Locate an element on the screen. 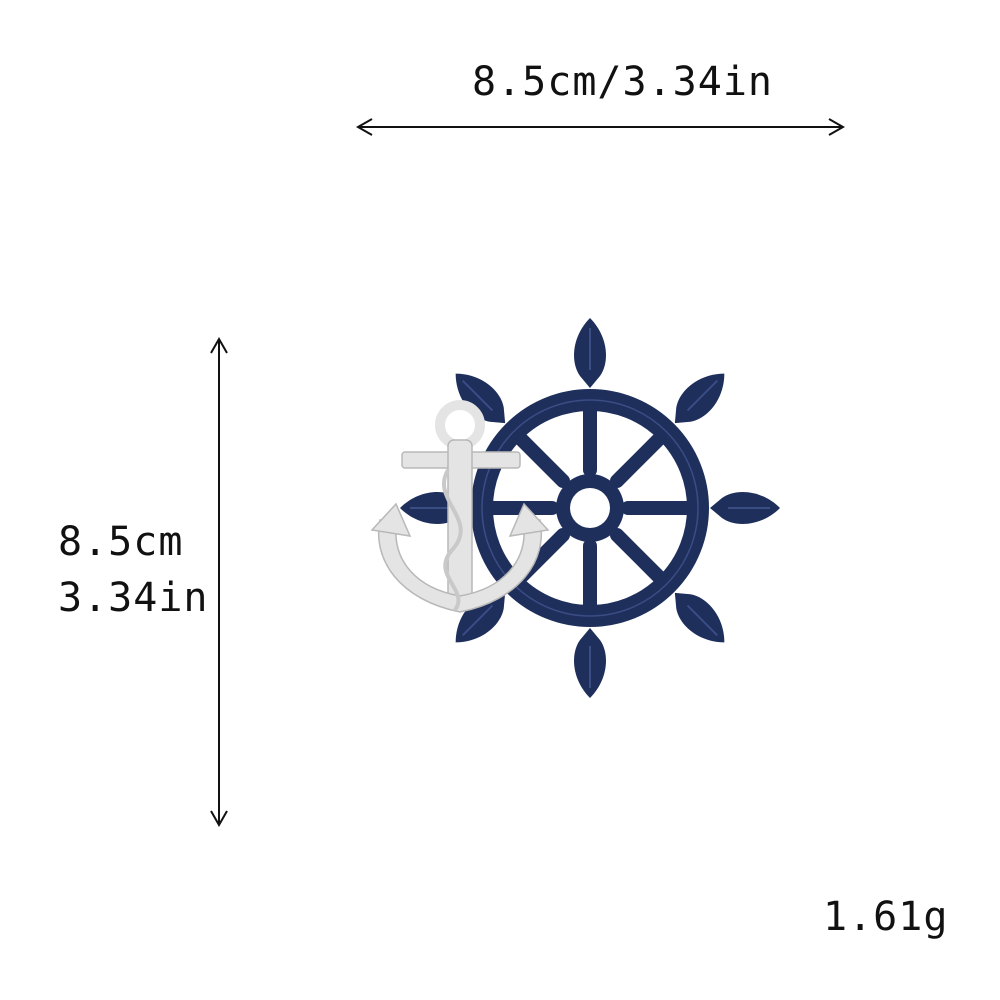 The width and height of the screenshot is (1000, 1000). height-dimension-label-in: 3.34in is located at coordinates (133, 598).